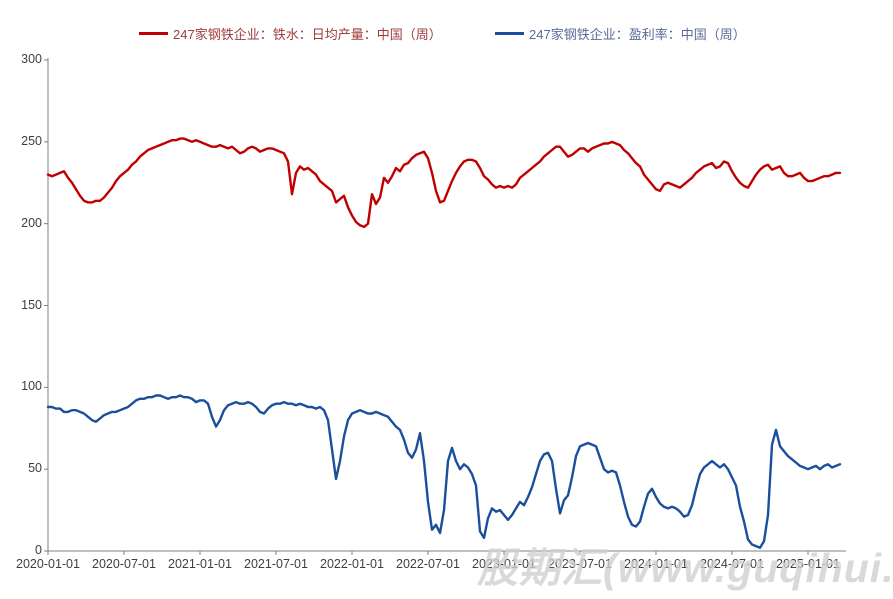 This screenshot has height=599, width=893. I want to click on legend-entry-profit-ratio: 247家钢铁企业：盈利率：中国（周）, so click(620, 33).